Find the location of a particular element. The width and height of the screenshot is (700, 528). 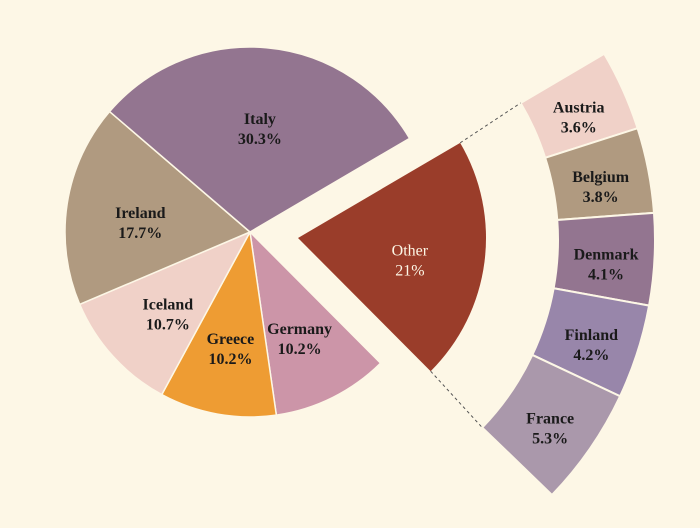

ring-segment-denmark-value: 4.1% is located at coordinates (606, 275).